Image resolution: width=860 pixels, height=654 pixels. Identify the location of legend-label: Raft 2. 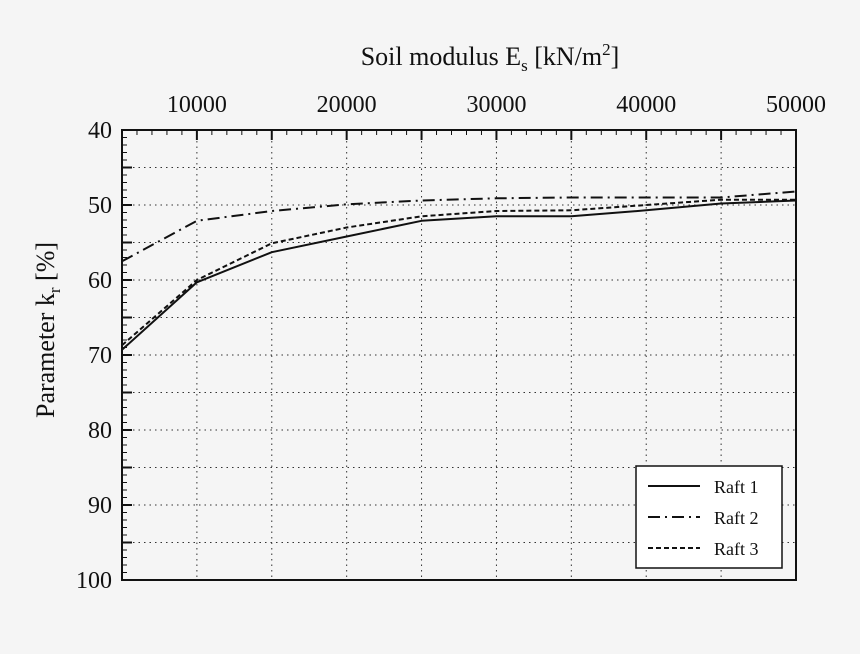
(736, 518).